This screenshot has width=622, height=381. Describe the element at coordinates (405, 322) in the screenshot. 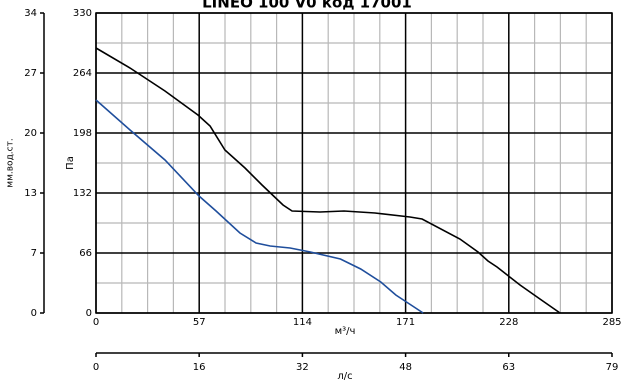

I see `x-tick-label: 171` at that location.